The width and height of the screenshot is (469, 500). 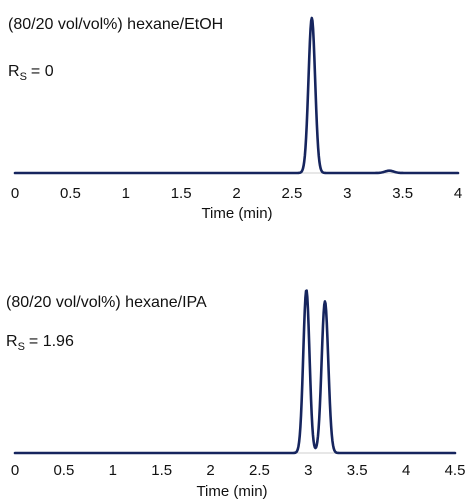 What do you see at coordinates (51, 341) in the screenshot?
I see `resolution-value: = 1.96` at bounding box center [51, 341].